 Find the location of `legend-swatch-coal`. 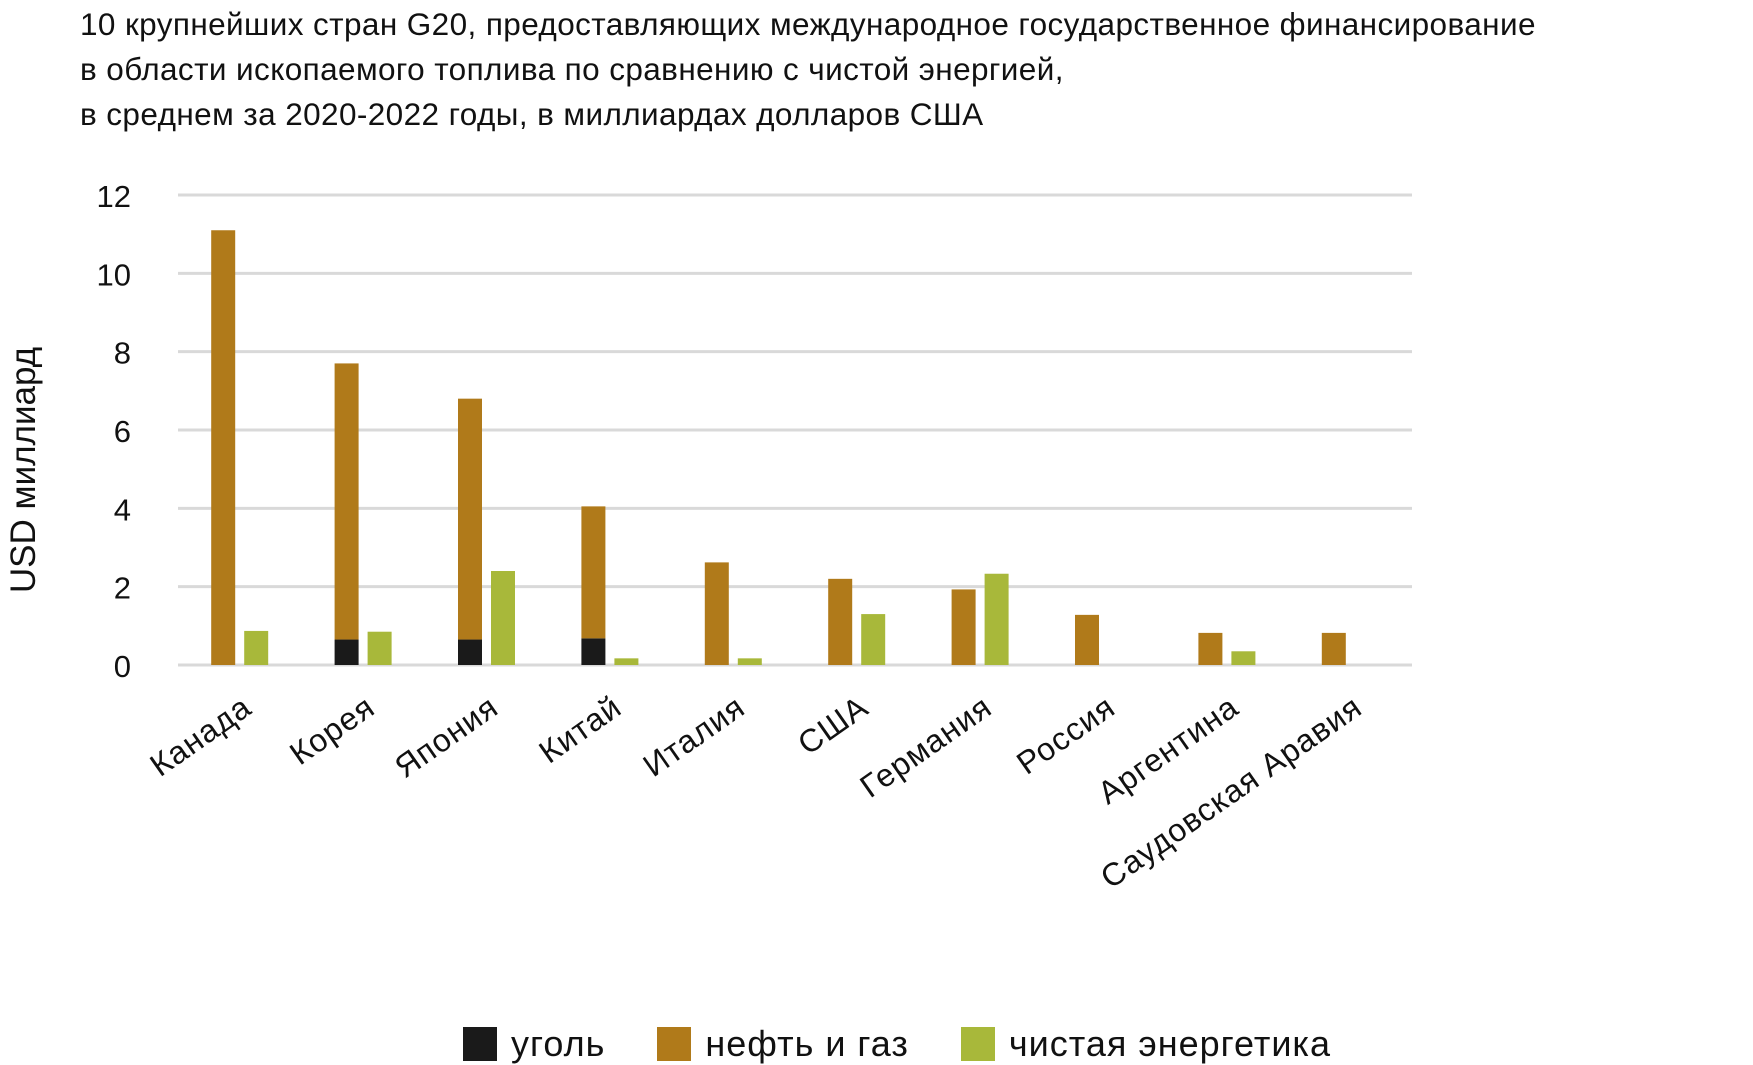

legend-swatch-coal is located at coordinates (480, 1044).